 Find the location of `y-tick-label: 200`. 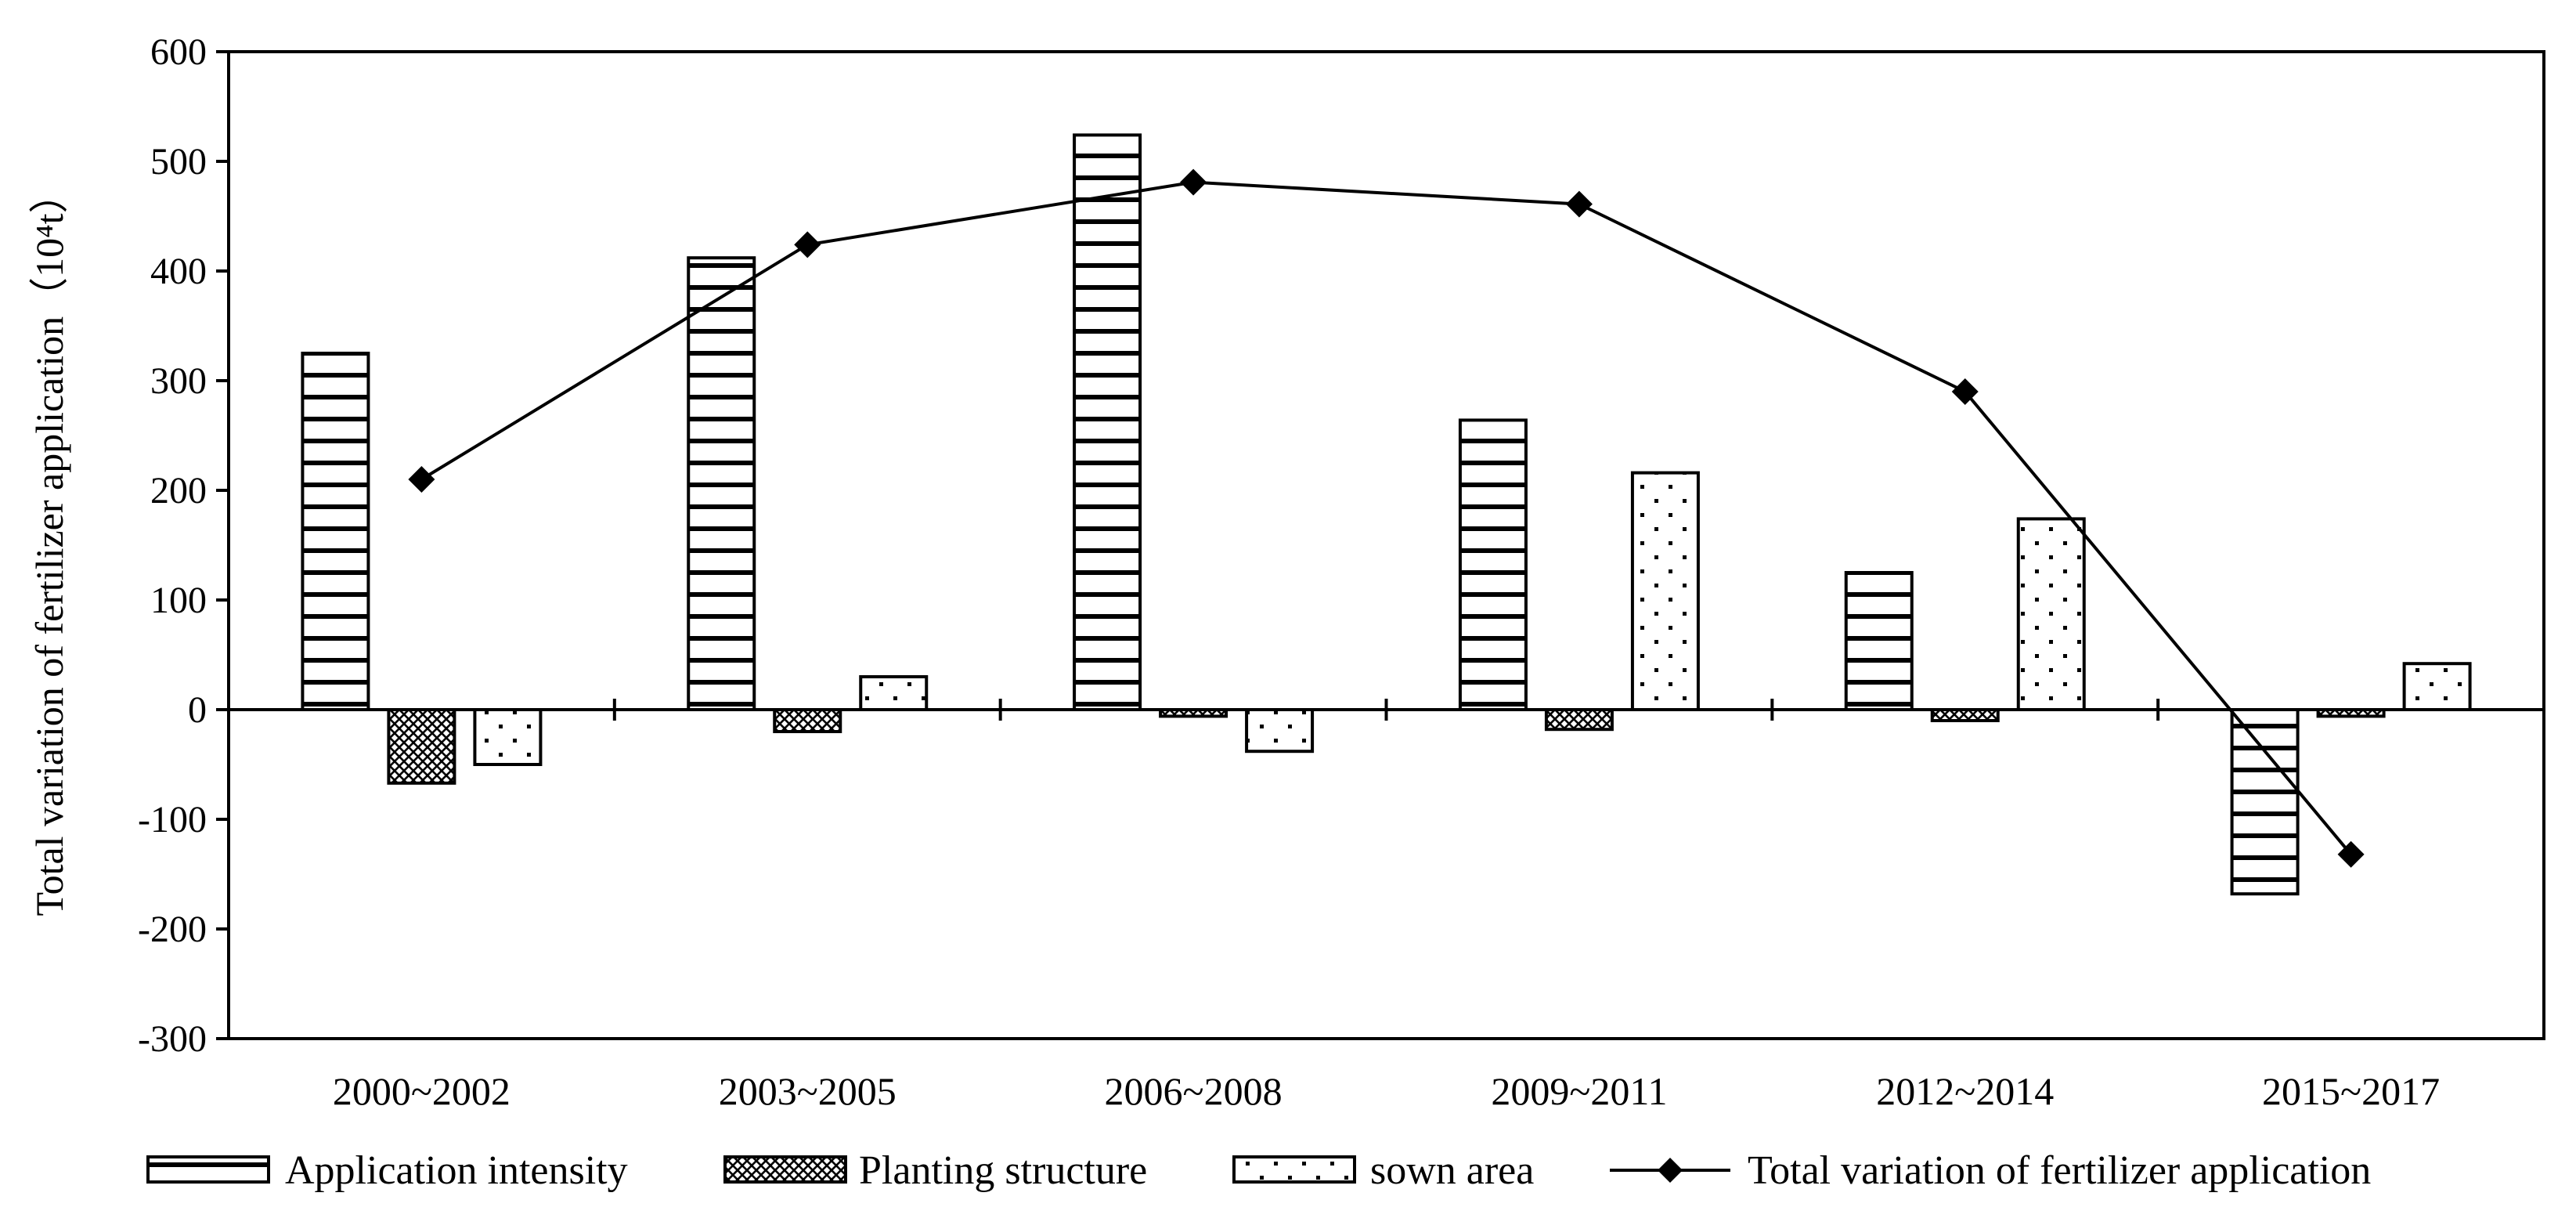

y-tick-label: 200 is located at coordinates (178, 491).